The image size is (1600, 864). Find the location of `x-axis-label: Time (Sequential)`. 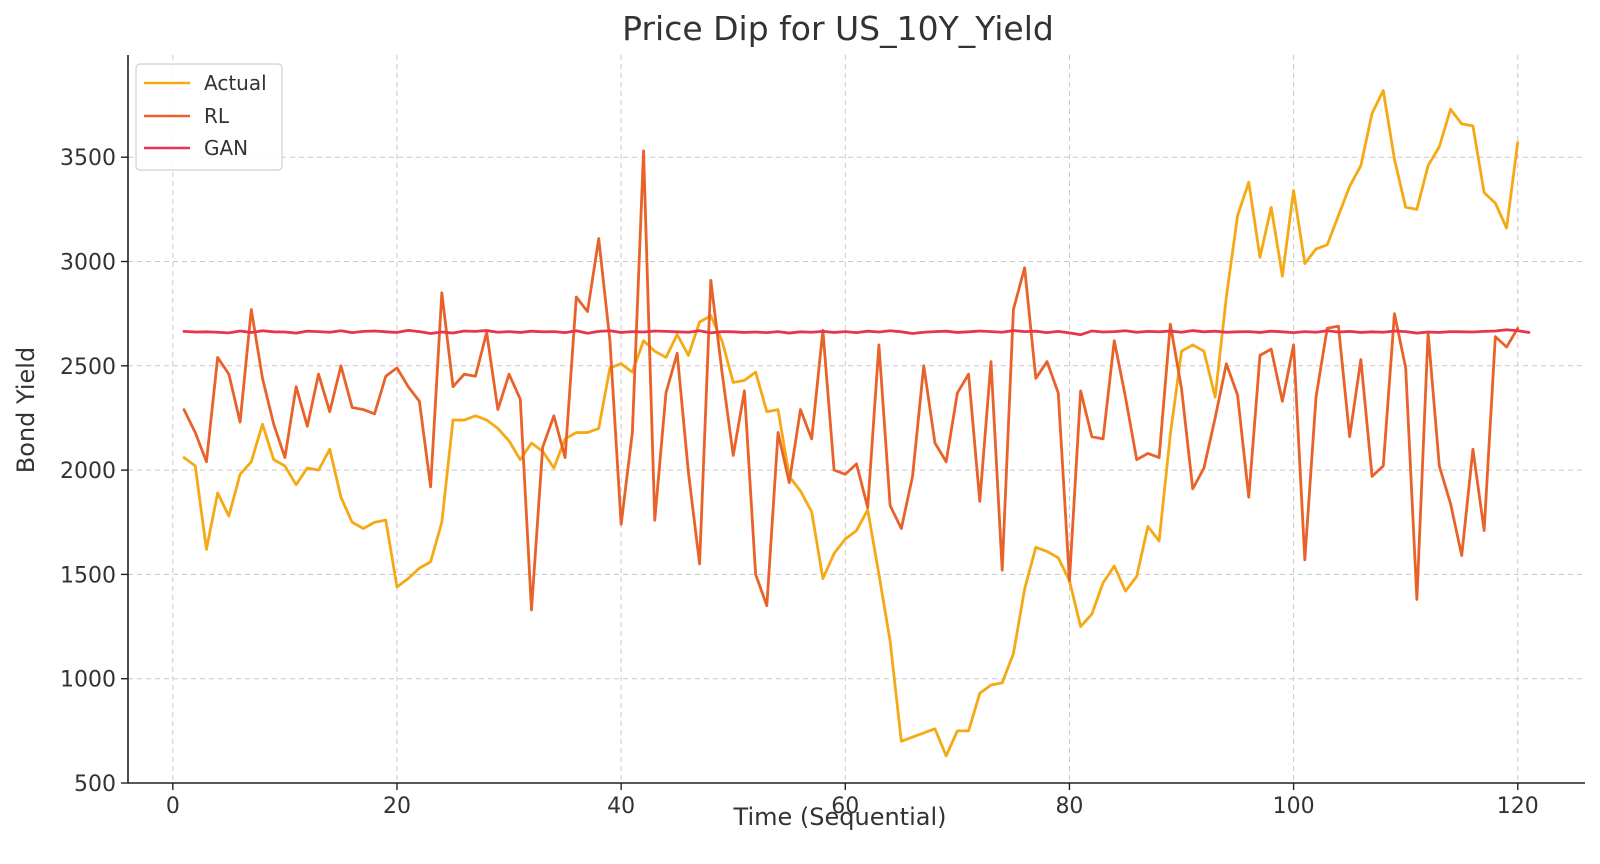

x-axis-label: Time (Sequential) is located at coordinates (840, 817).